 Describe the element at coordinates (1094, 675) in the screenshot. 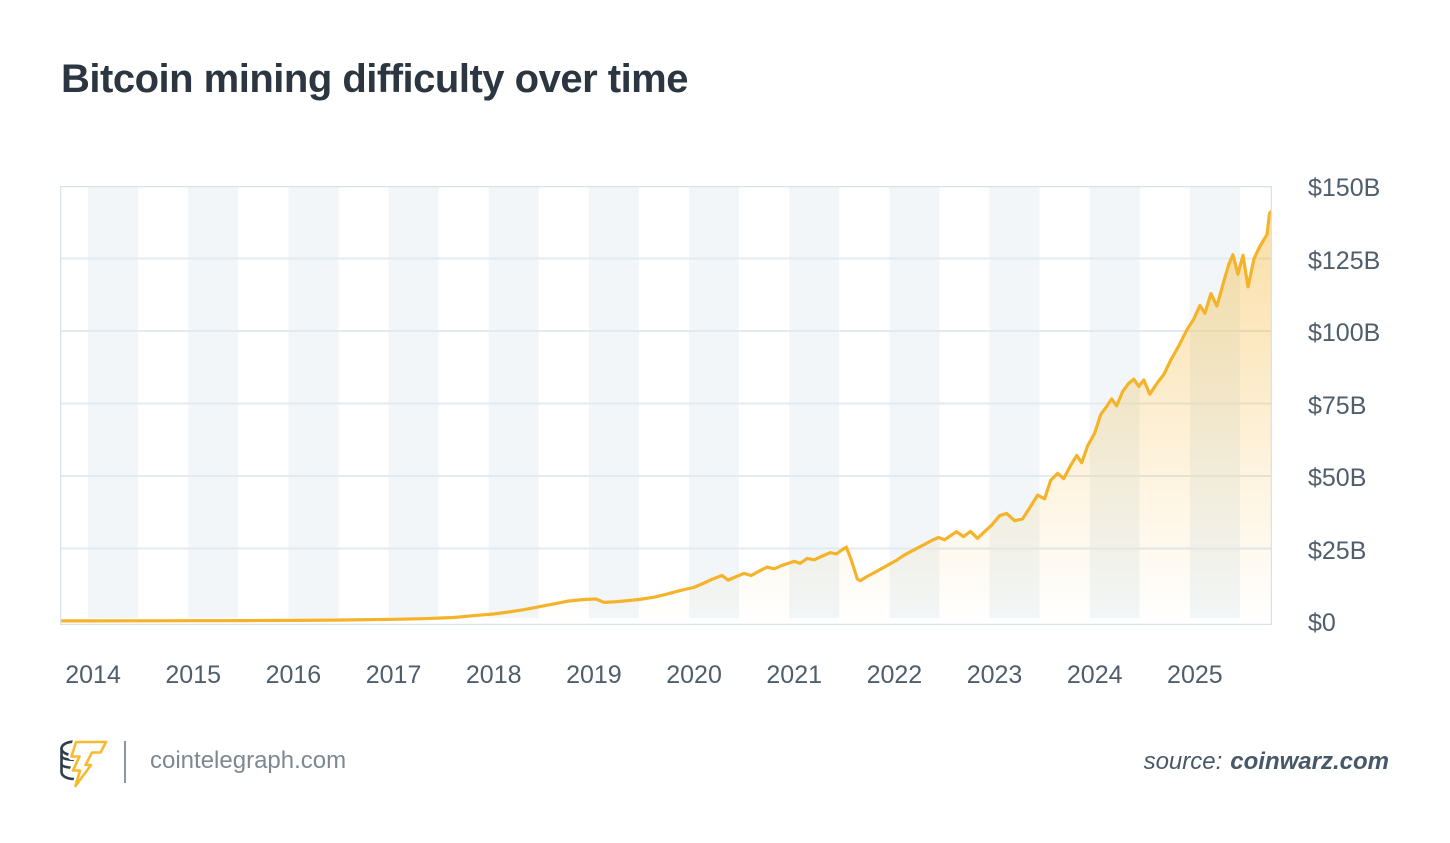

I see `x-axis-tick-label: 2024` at that location.